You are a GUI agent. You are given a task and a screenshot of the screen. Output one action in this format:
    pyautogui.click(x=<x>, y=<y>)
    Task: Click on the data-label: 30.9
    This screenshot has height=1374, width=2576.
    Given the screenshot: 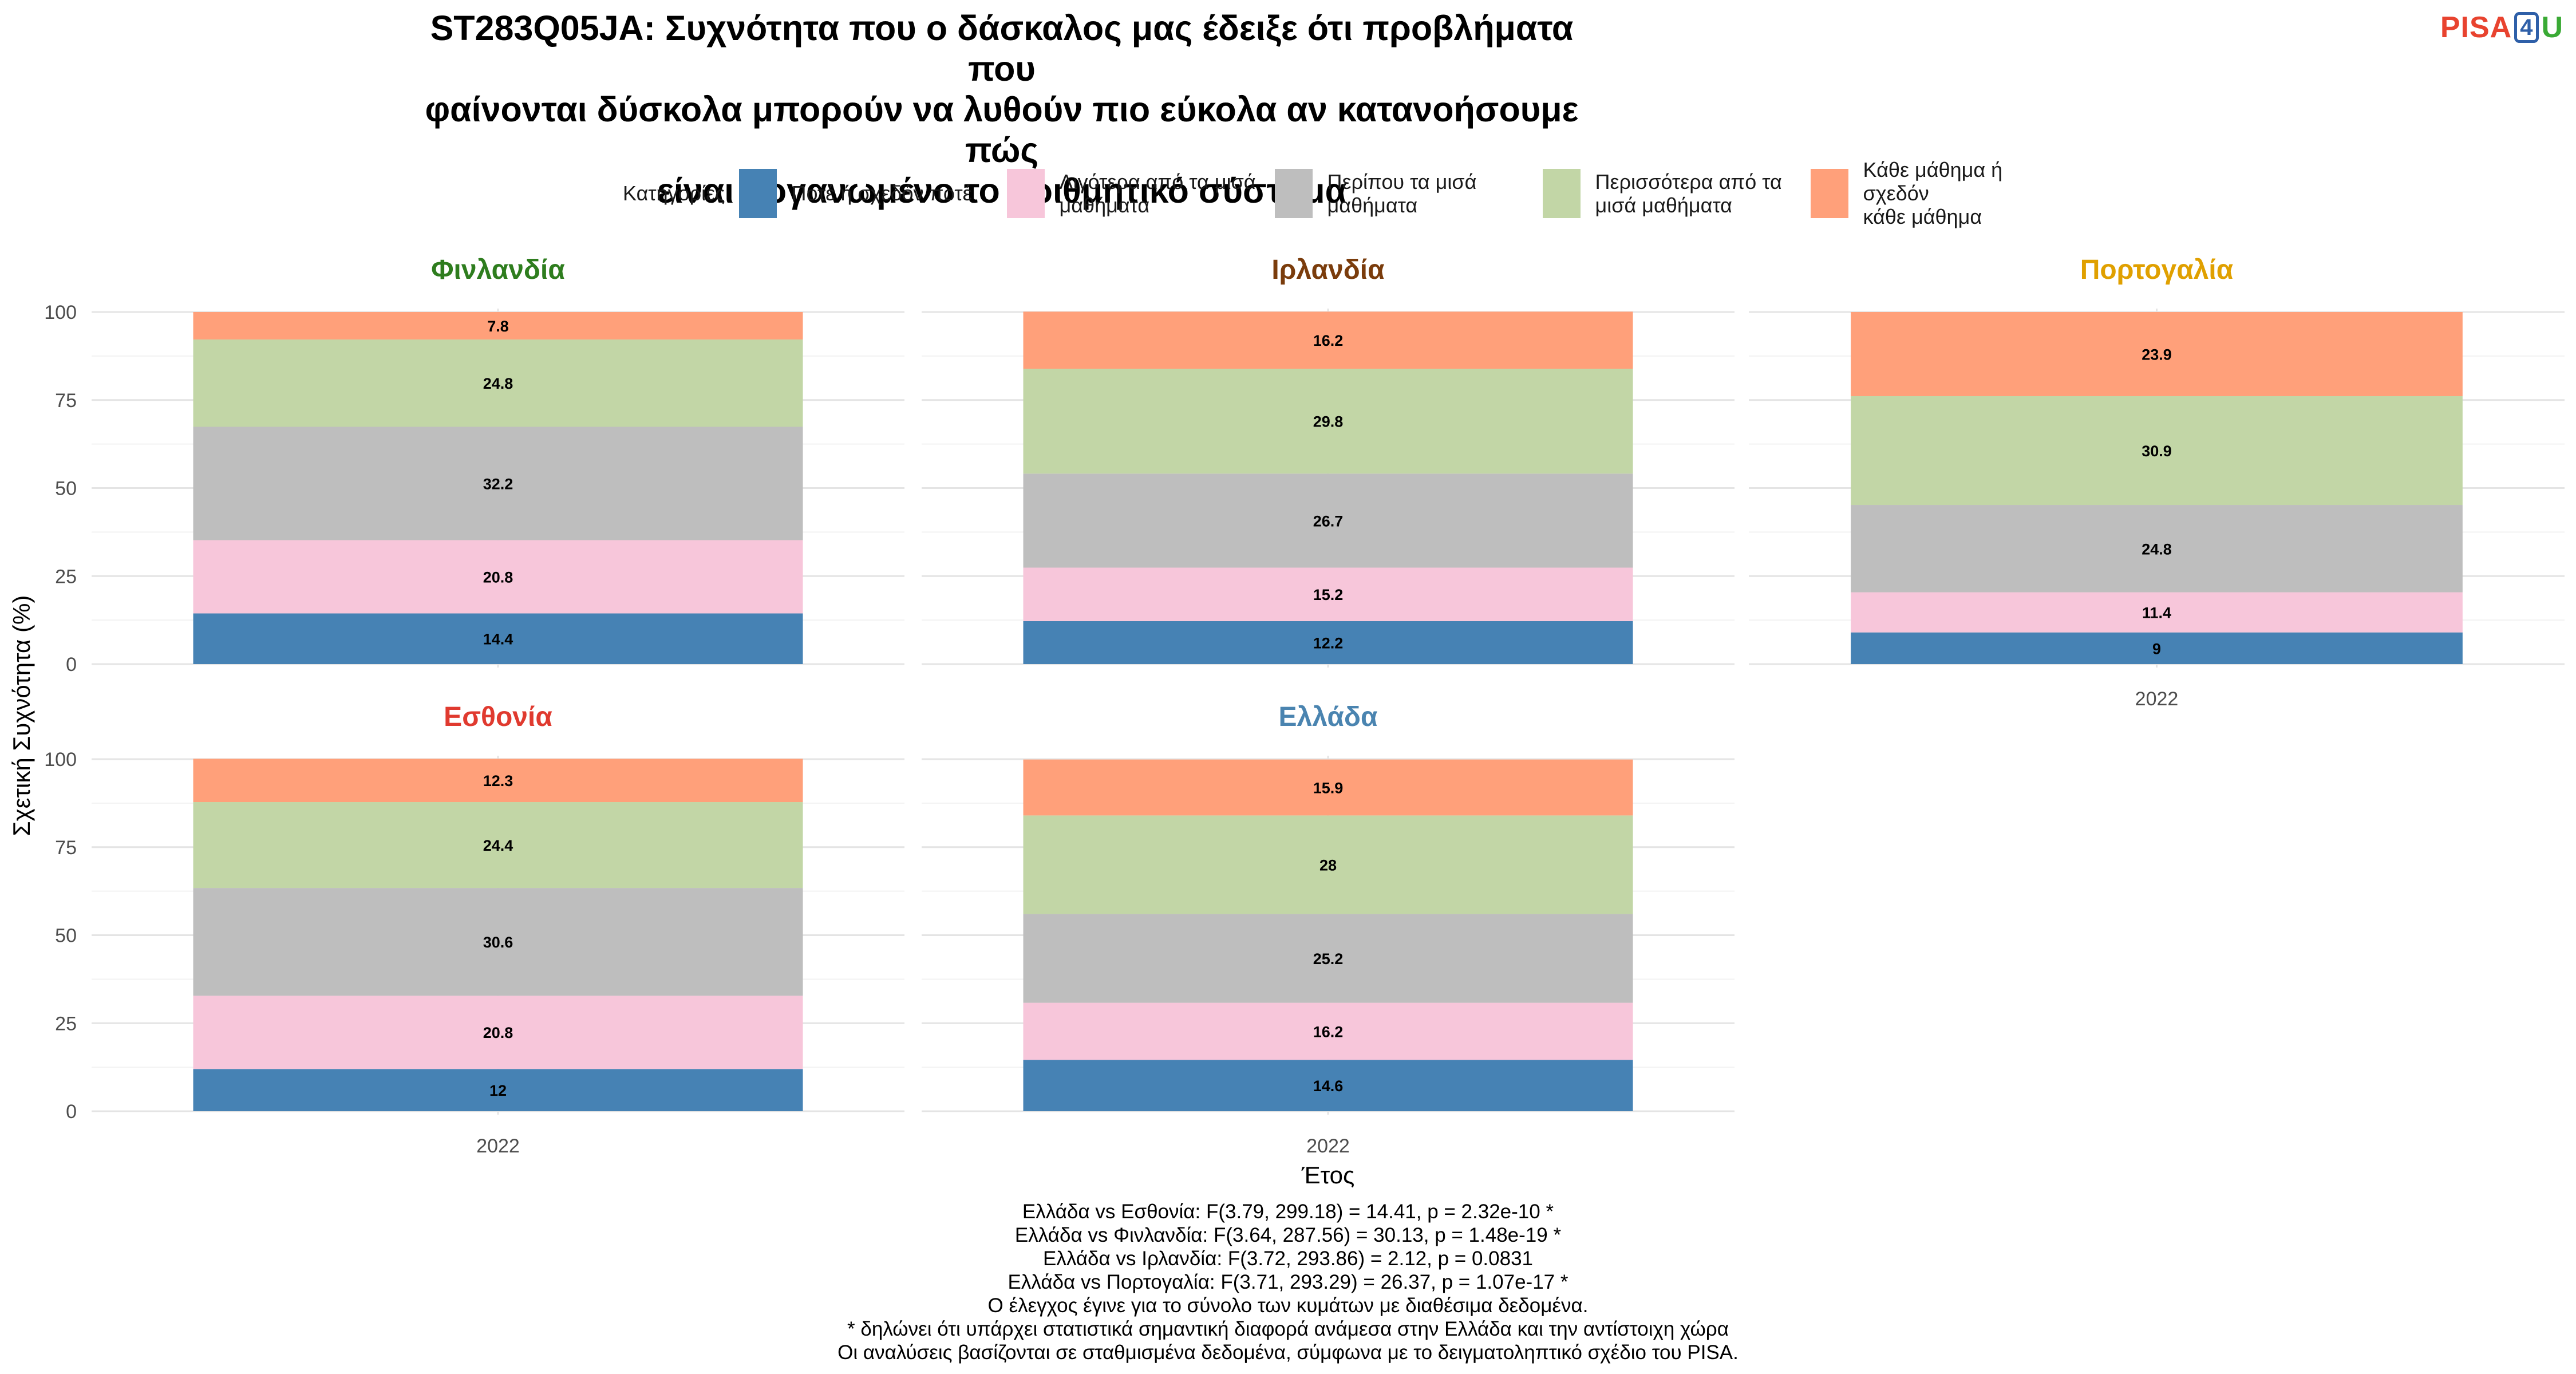 What is the action you would take?
    pyautogui.click(x=2157, y=452)
    